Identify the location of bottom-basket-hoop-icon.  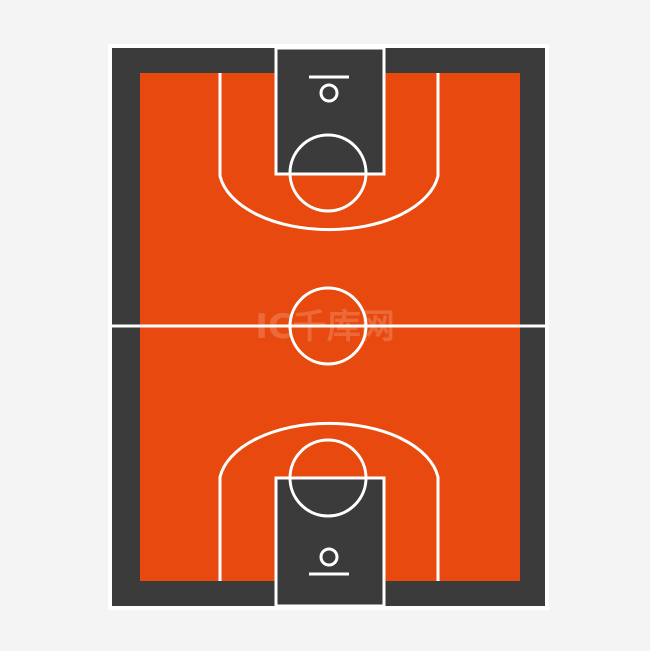
(329, 557).